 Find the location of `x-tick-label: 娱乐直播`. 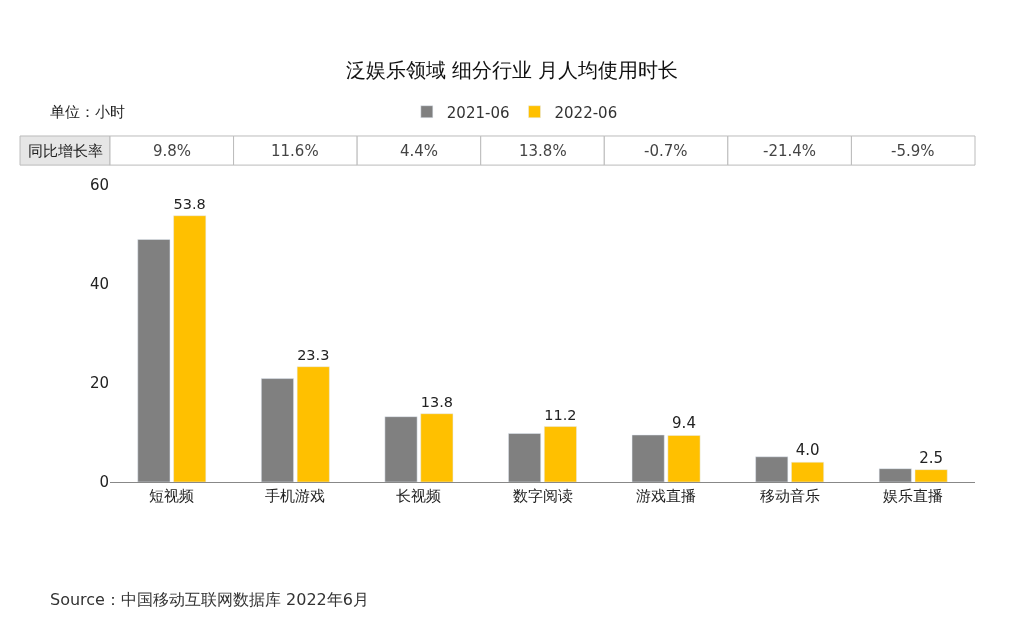

x-tick-label: 娱乐直播 is located at coordinates (913, 496).